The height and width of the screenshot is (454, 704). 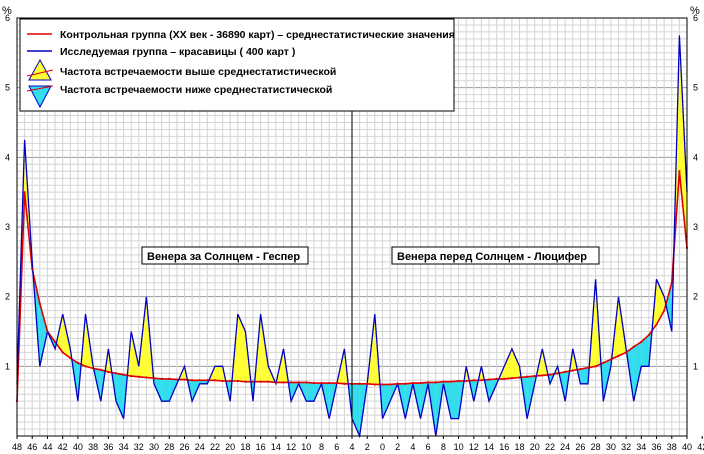 I want to click on annotation-gesper-box, so click(x=225, y=255).